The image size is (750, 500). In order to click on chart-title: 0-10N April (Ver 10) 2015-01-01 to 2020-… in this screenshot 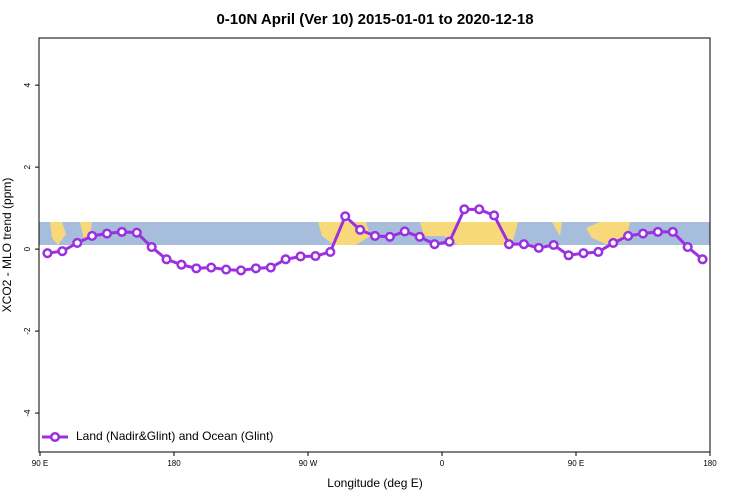, I will do `click(374, 19)`.